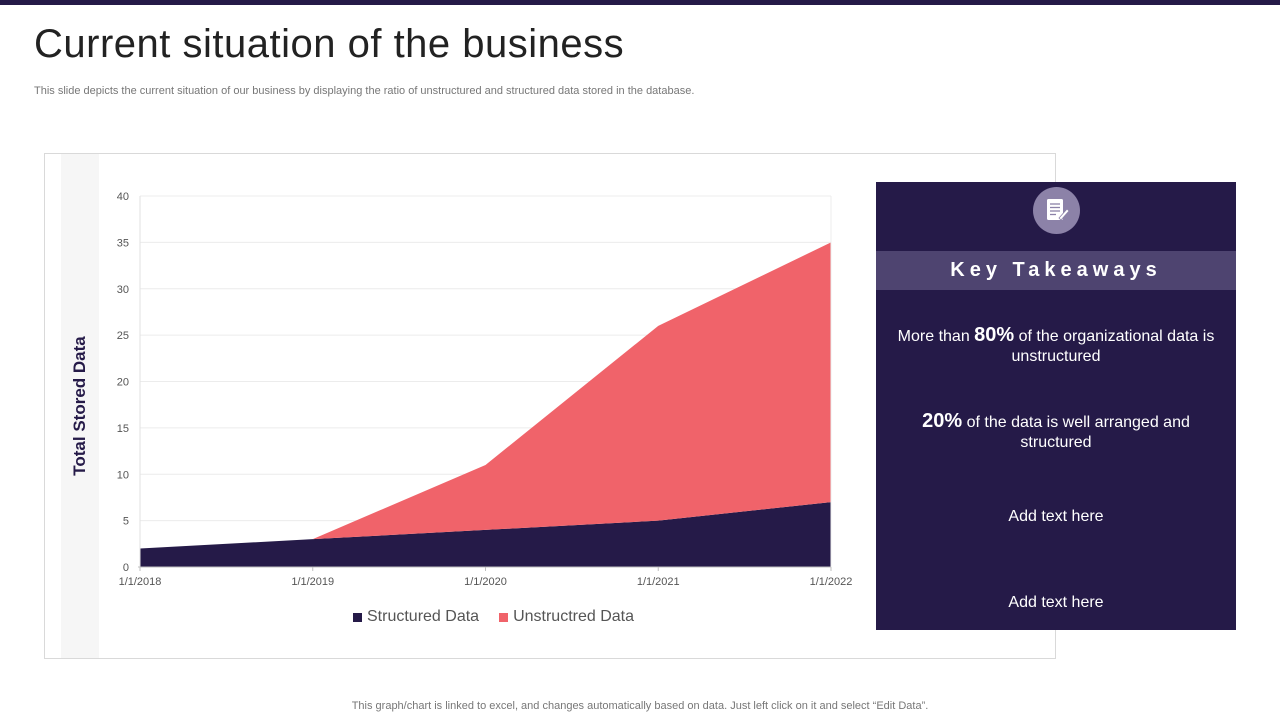 Image resolution: width=1280 pixels, height=720 pixels. What do you see at coordinates (80, 406) in the screenshot?
I see `y-axis-label-strip` at bounding box center [80, 406].